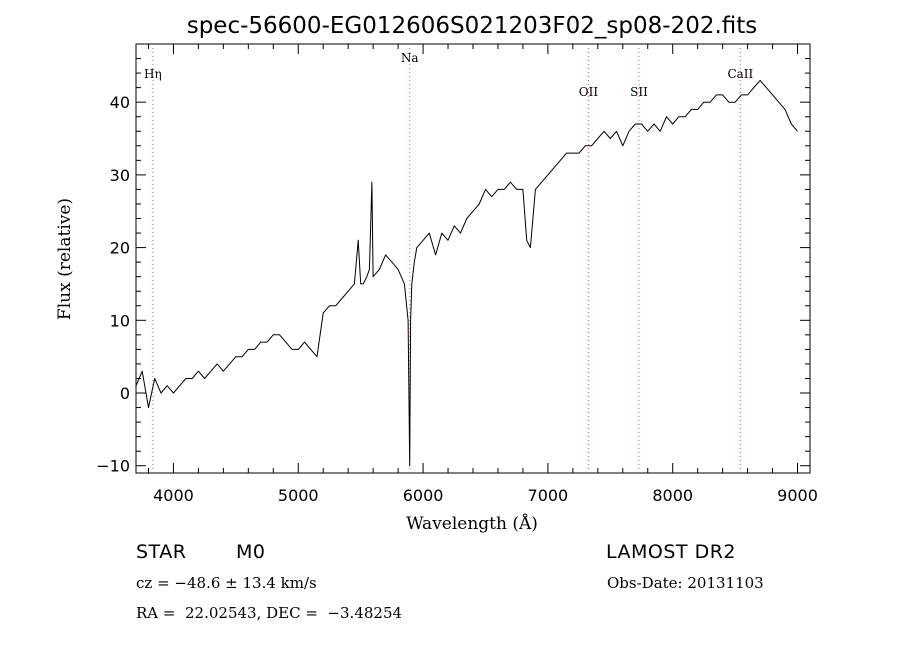  I want to click on line-marker-label: SII, so click(639, 92).